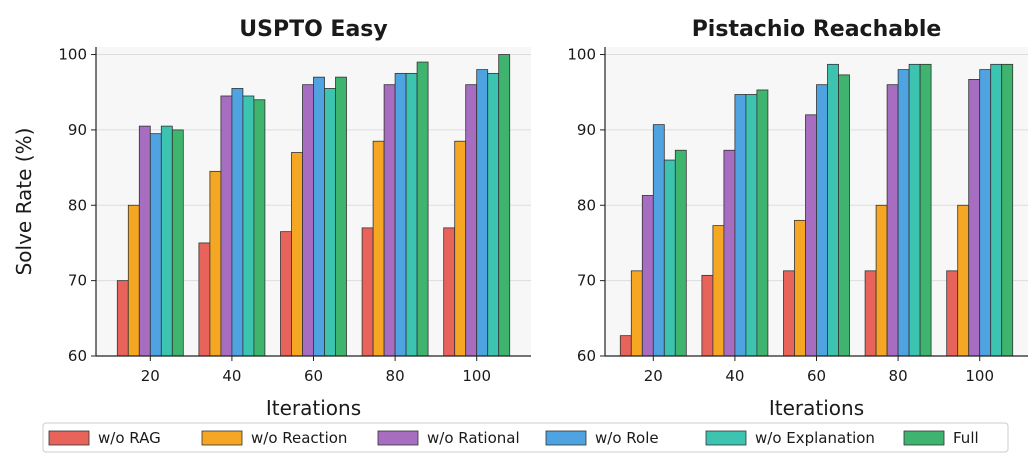 Image resolution: width=1029 pixels, height=457 pixels. Describe the element at coordinates (129, 438) in the screenshot. I see `legend-label-w-o-rag: w/o RAG` at that location.